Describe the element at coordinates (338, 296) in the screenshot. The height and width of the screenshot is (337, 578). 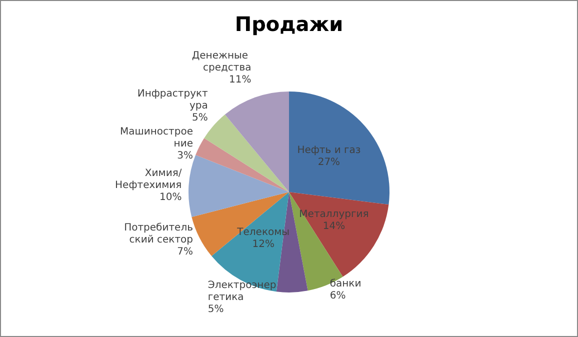
I see `data-label: 6%` at that location.